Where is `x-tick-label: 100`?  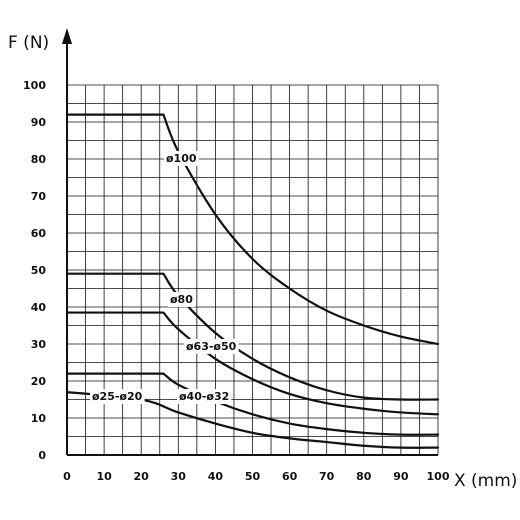 x-tick-label: 100 is located at coordinates (438, 476).